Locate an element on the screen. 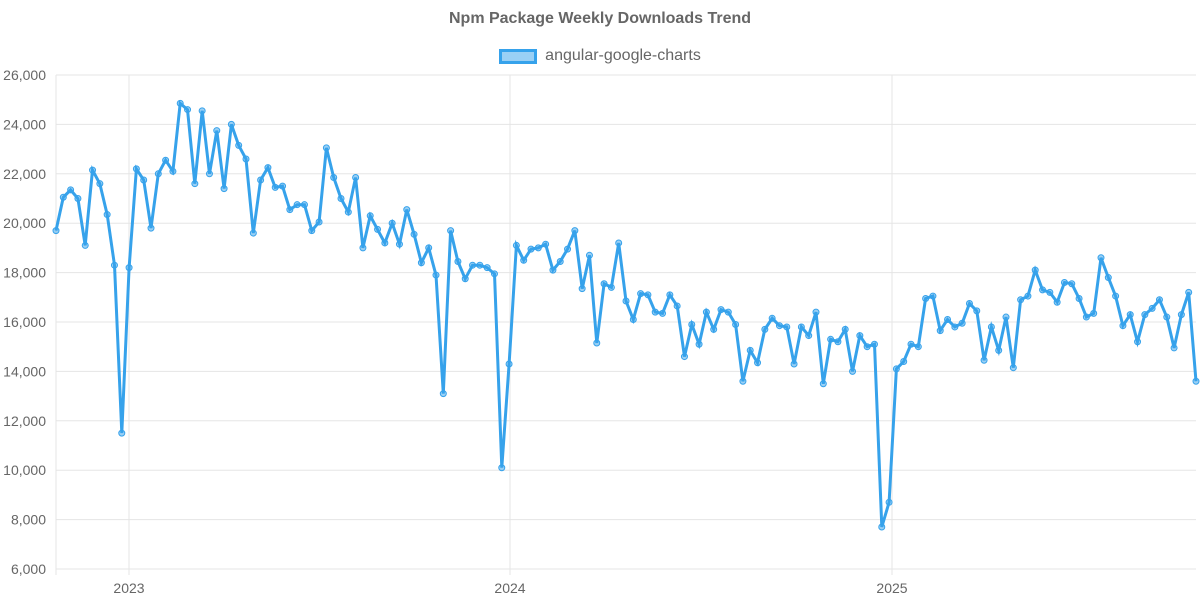 The width and height of the screenshot is (1200, 600). chart-title: Npm Package Weekly Downloads Trend is located at coordinates (600, 18).